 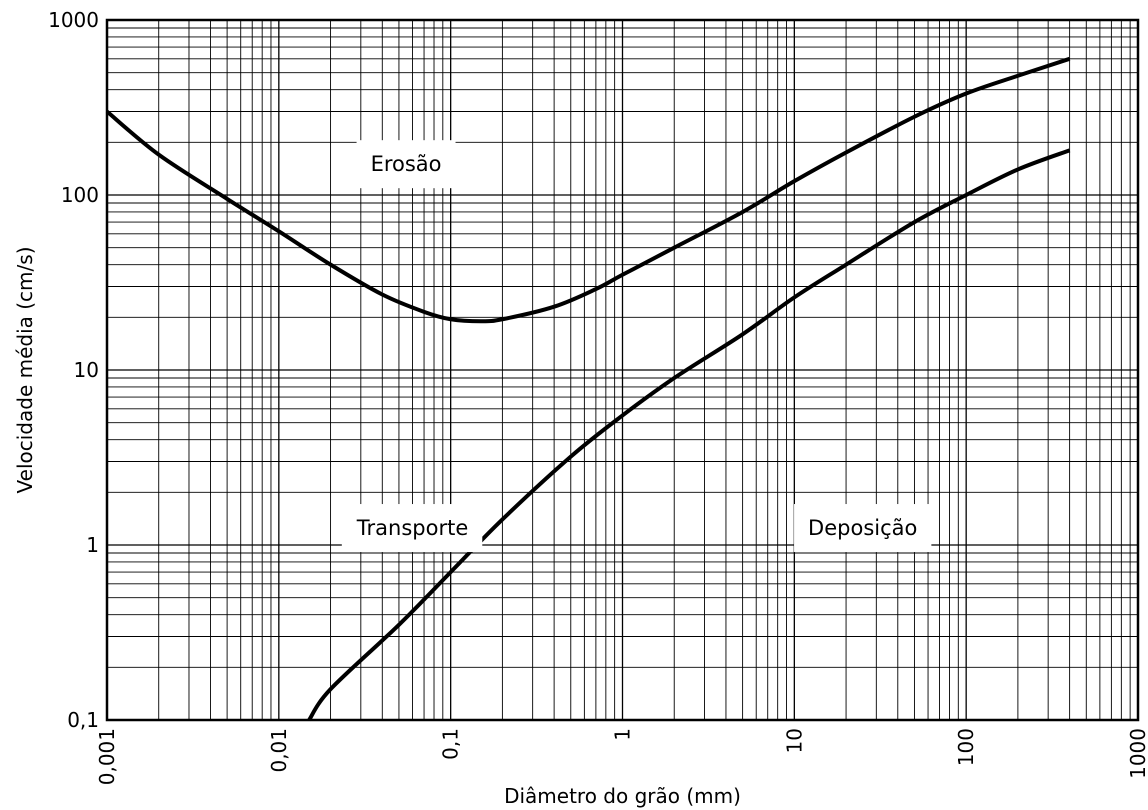 What do you see at coordinates (73, 20) in the screenshot?
I see `y-tick-label: 1000` at bounding box center [73, 20].